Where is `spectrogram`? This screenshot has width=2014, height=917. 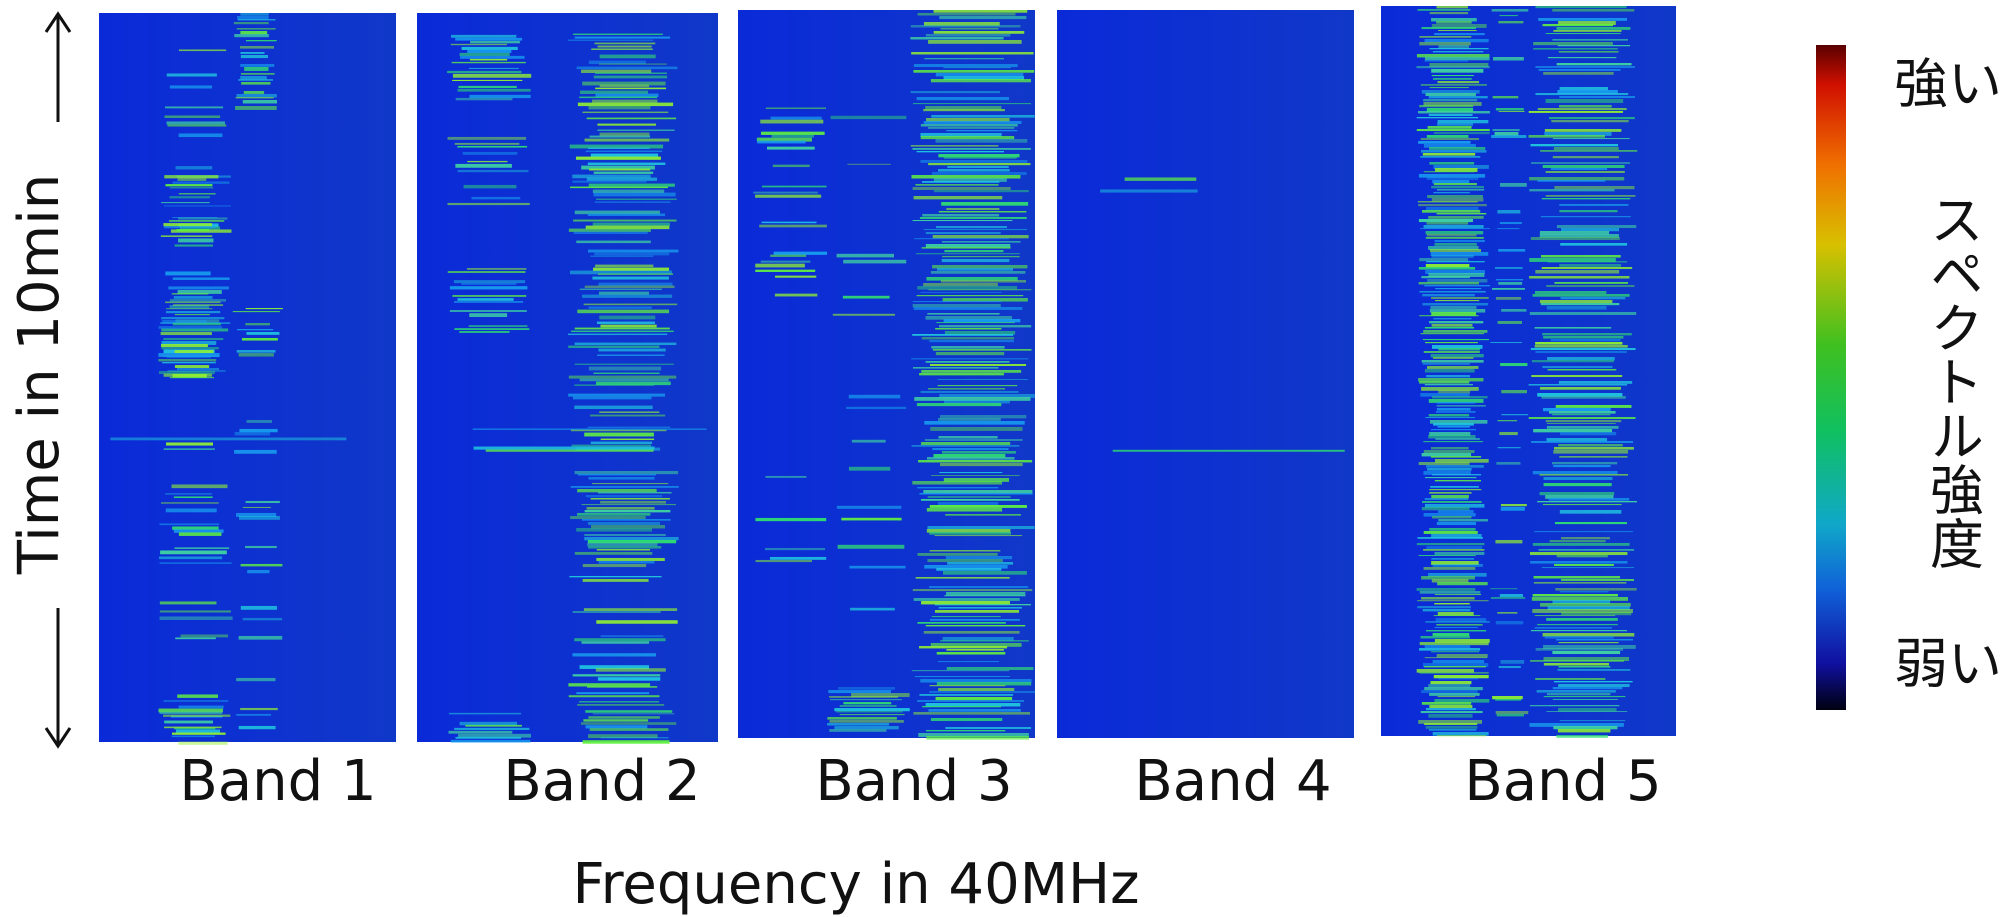
spectrogram is located at coordinates (1205, 374).